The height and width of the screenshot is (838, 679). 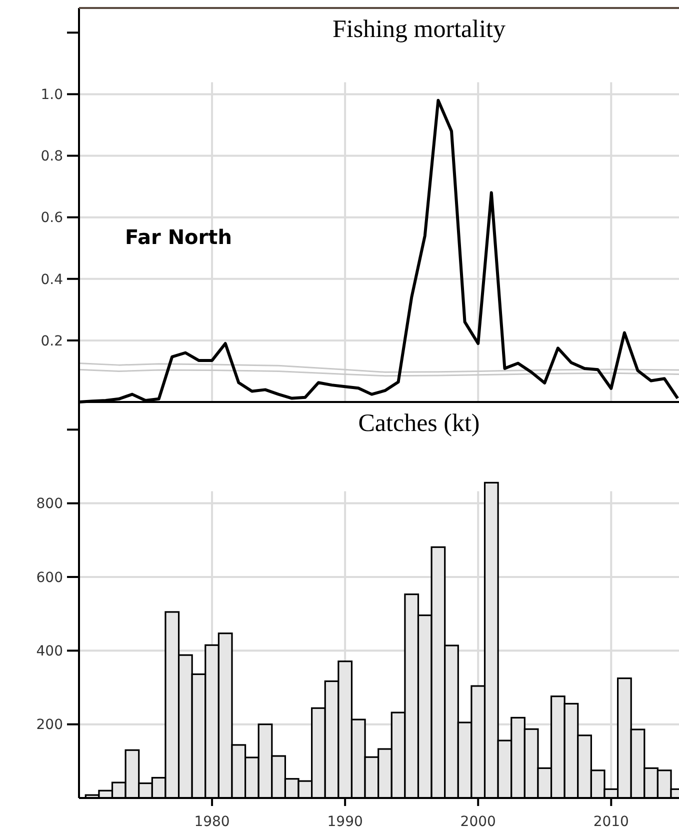 What do you see at coordinates (51, 95) in the screenshot?
I see `y-tick-label: 1.0` at bounding box center [51, 95].